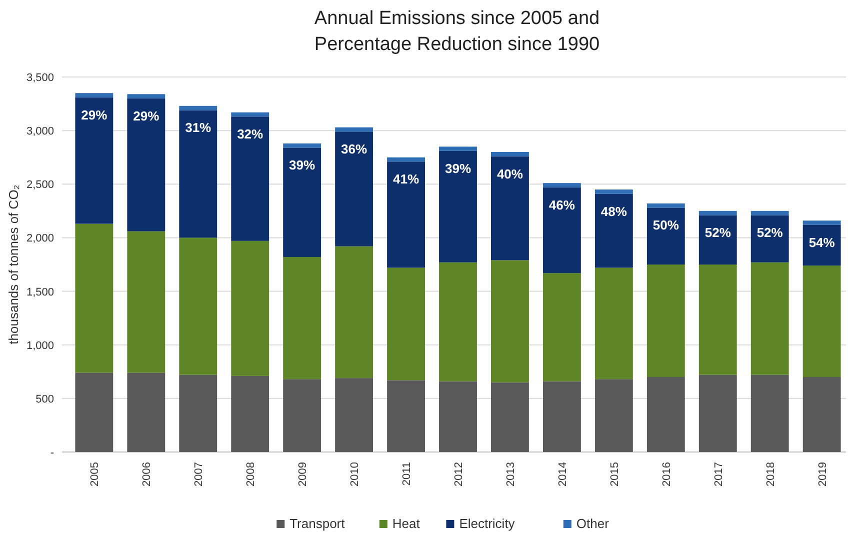 The height and width of the screenshot is (540, 852). I want to click on x-tick-label: 2008, so click(251, 474).